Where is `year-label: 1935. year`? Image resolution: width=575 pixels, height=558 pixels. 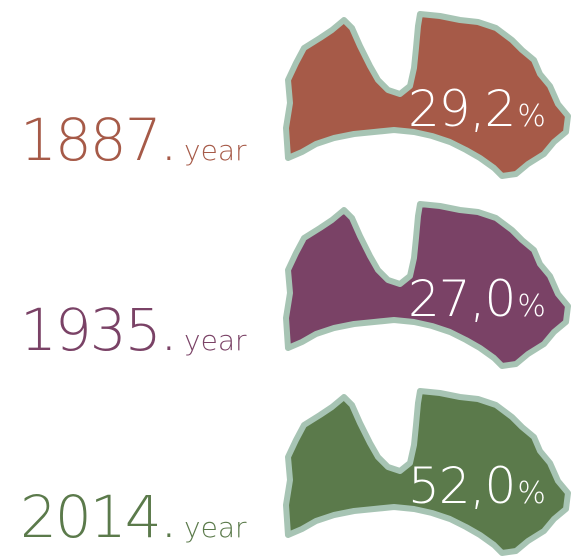
year-label: 1935. year is located at coordinates (133, 330).